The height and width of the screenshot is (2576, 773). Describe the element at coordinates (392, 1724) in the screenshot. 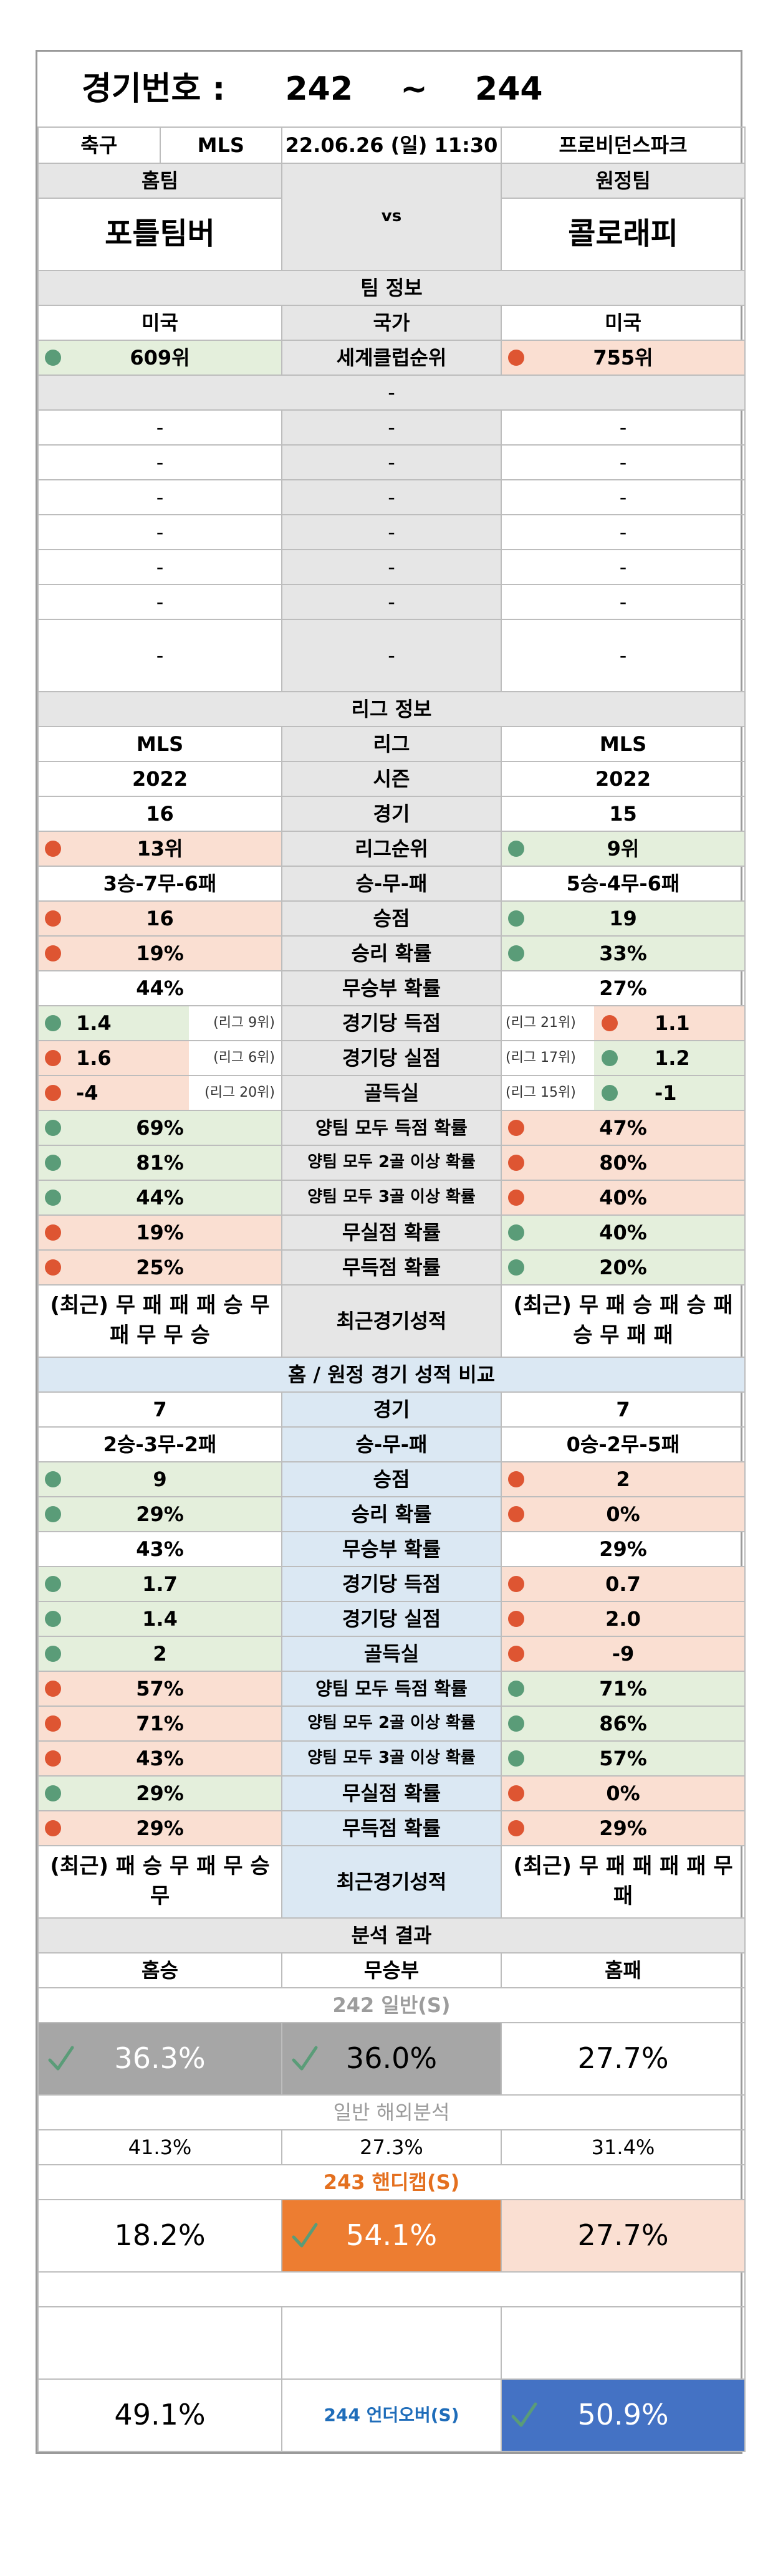

I see `ha-btts2-row: 71% 양팀 모두 2골 이상 확률 86%` at that location.